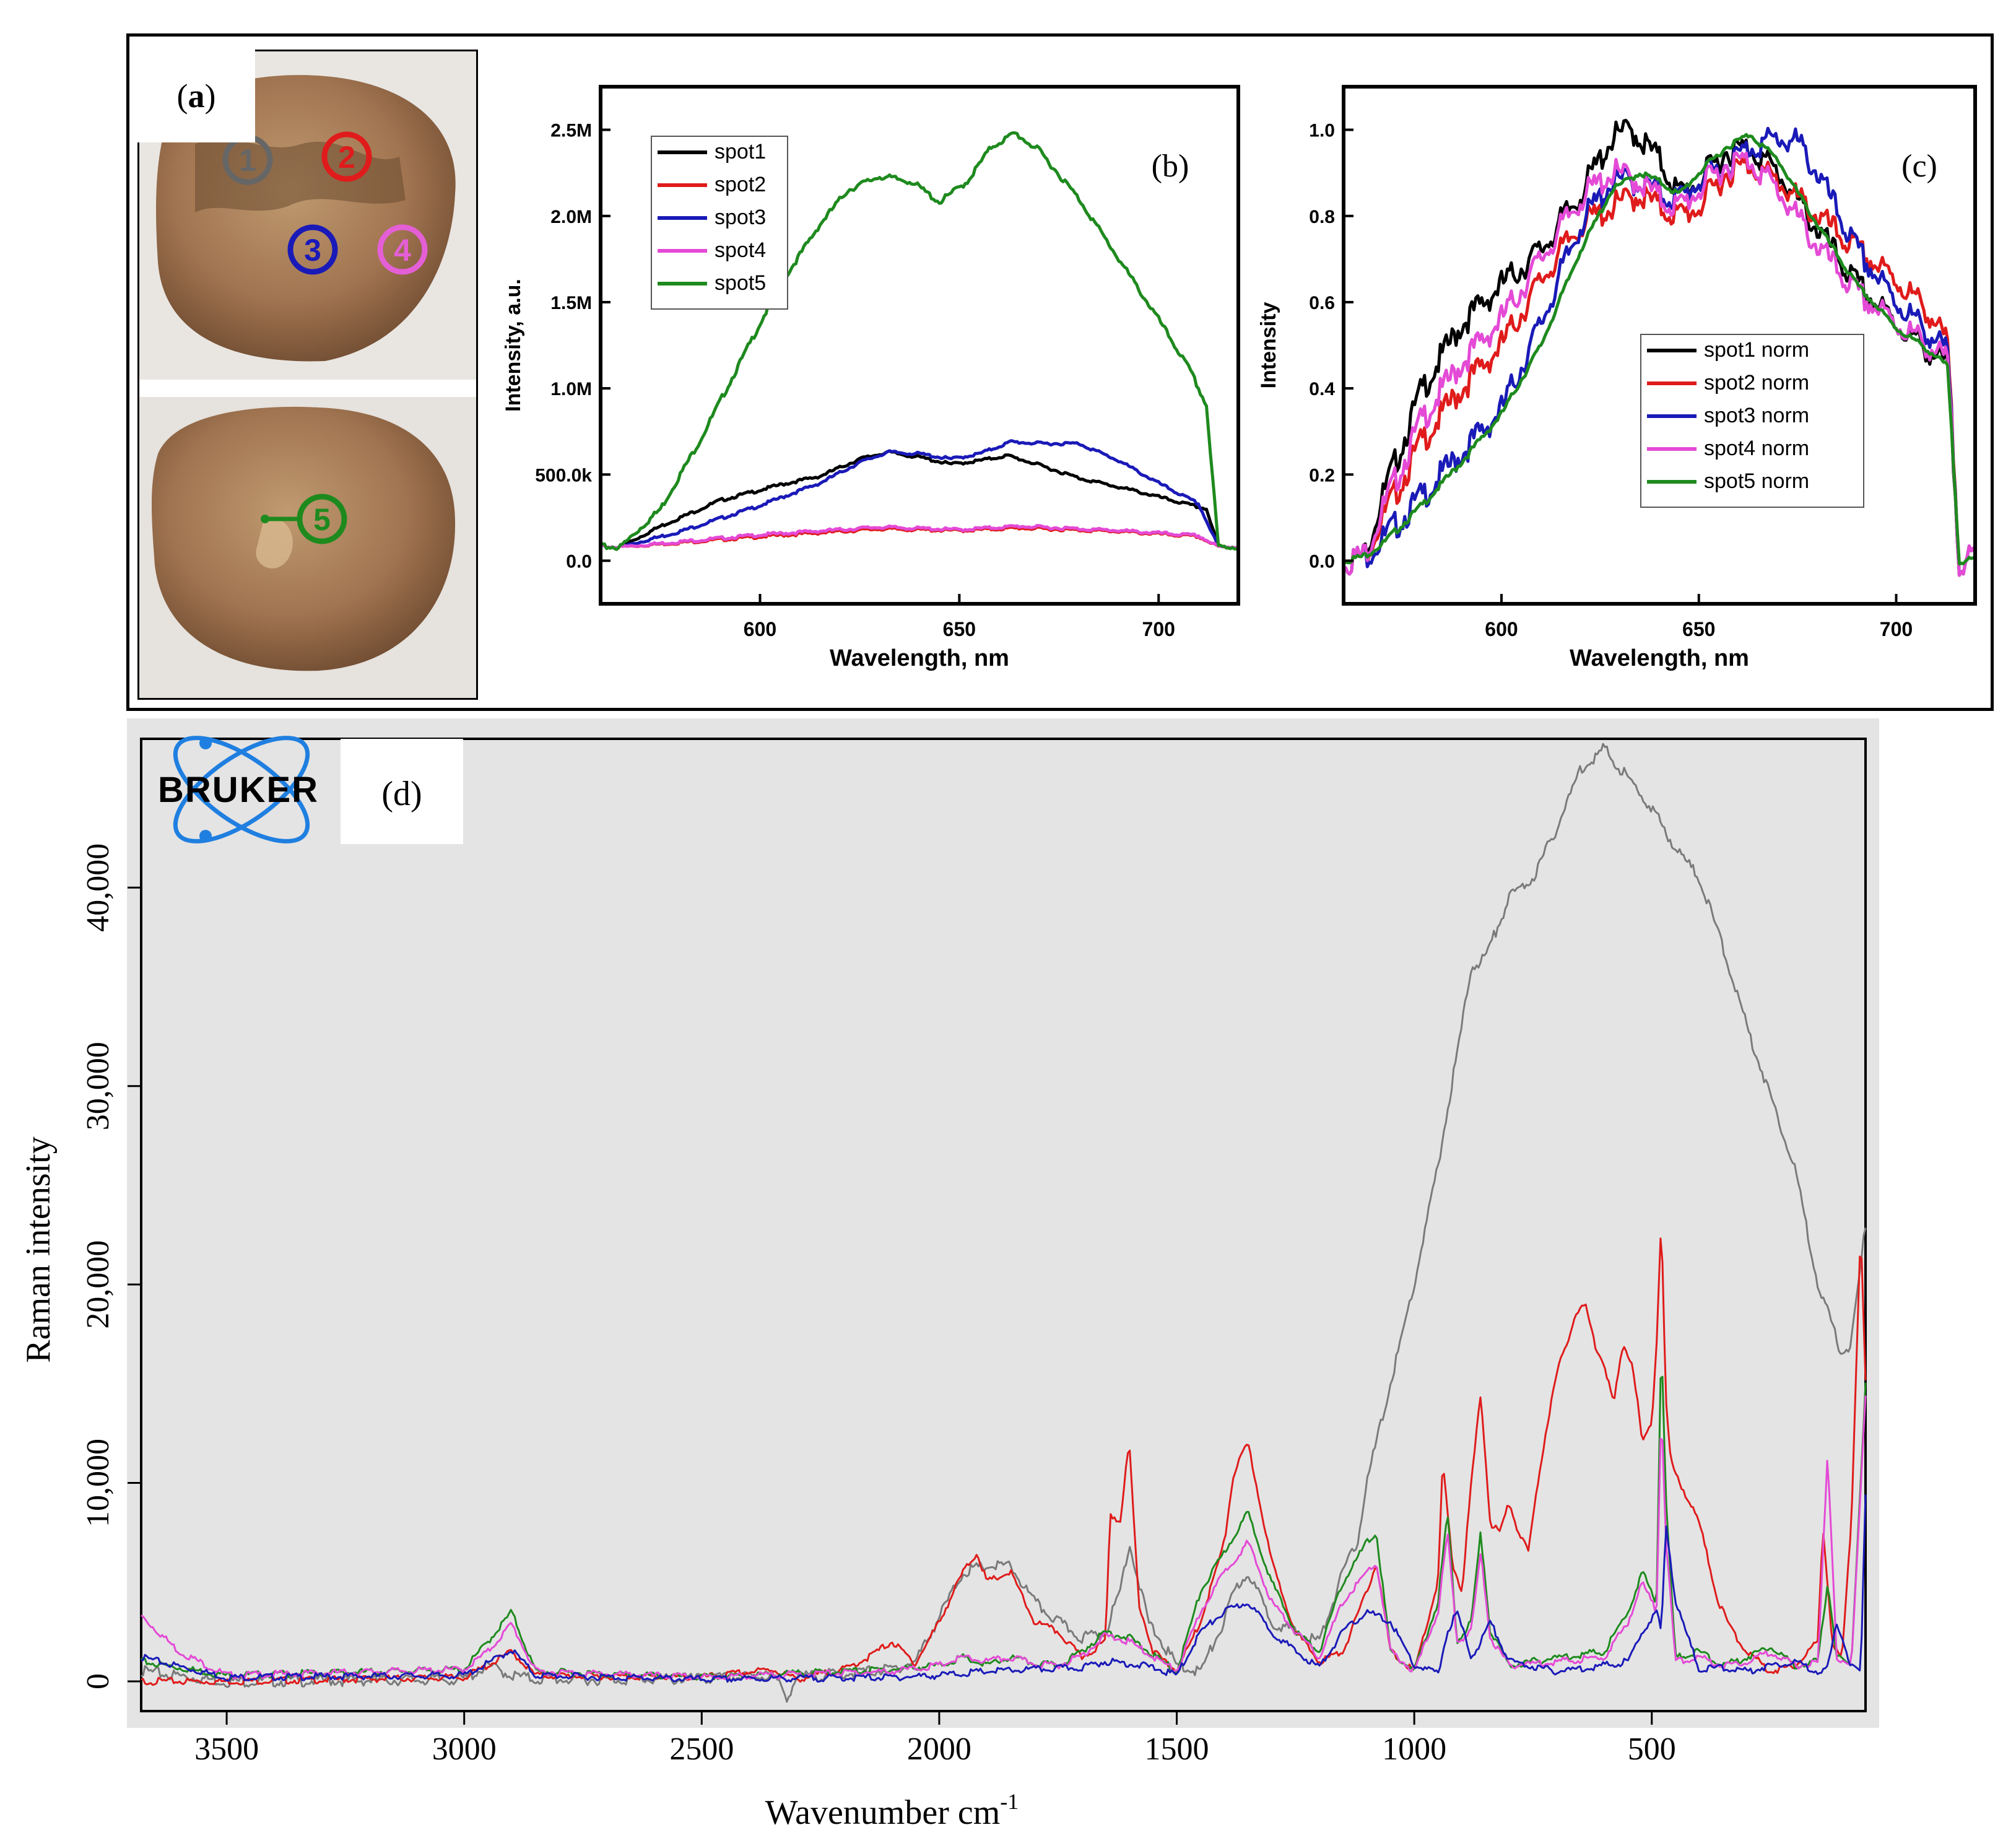 Image resolution: width=2016 pixels, height=1830 pixels. I want to click on series-spot5-norm, so click(1659, 349).